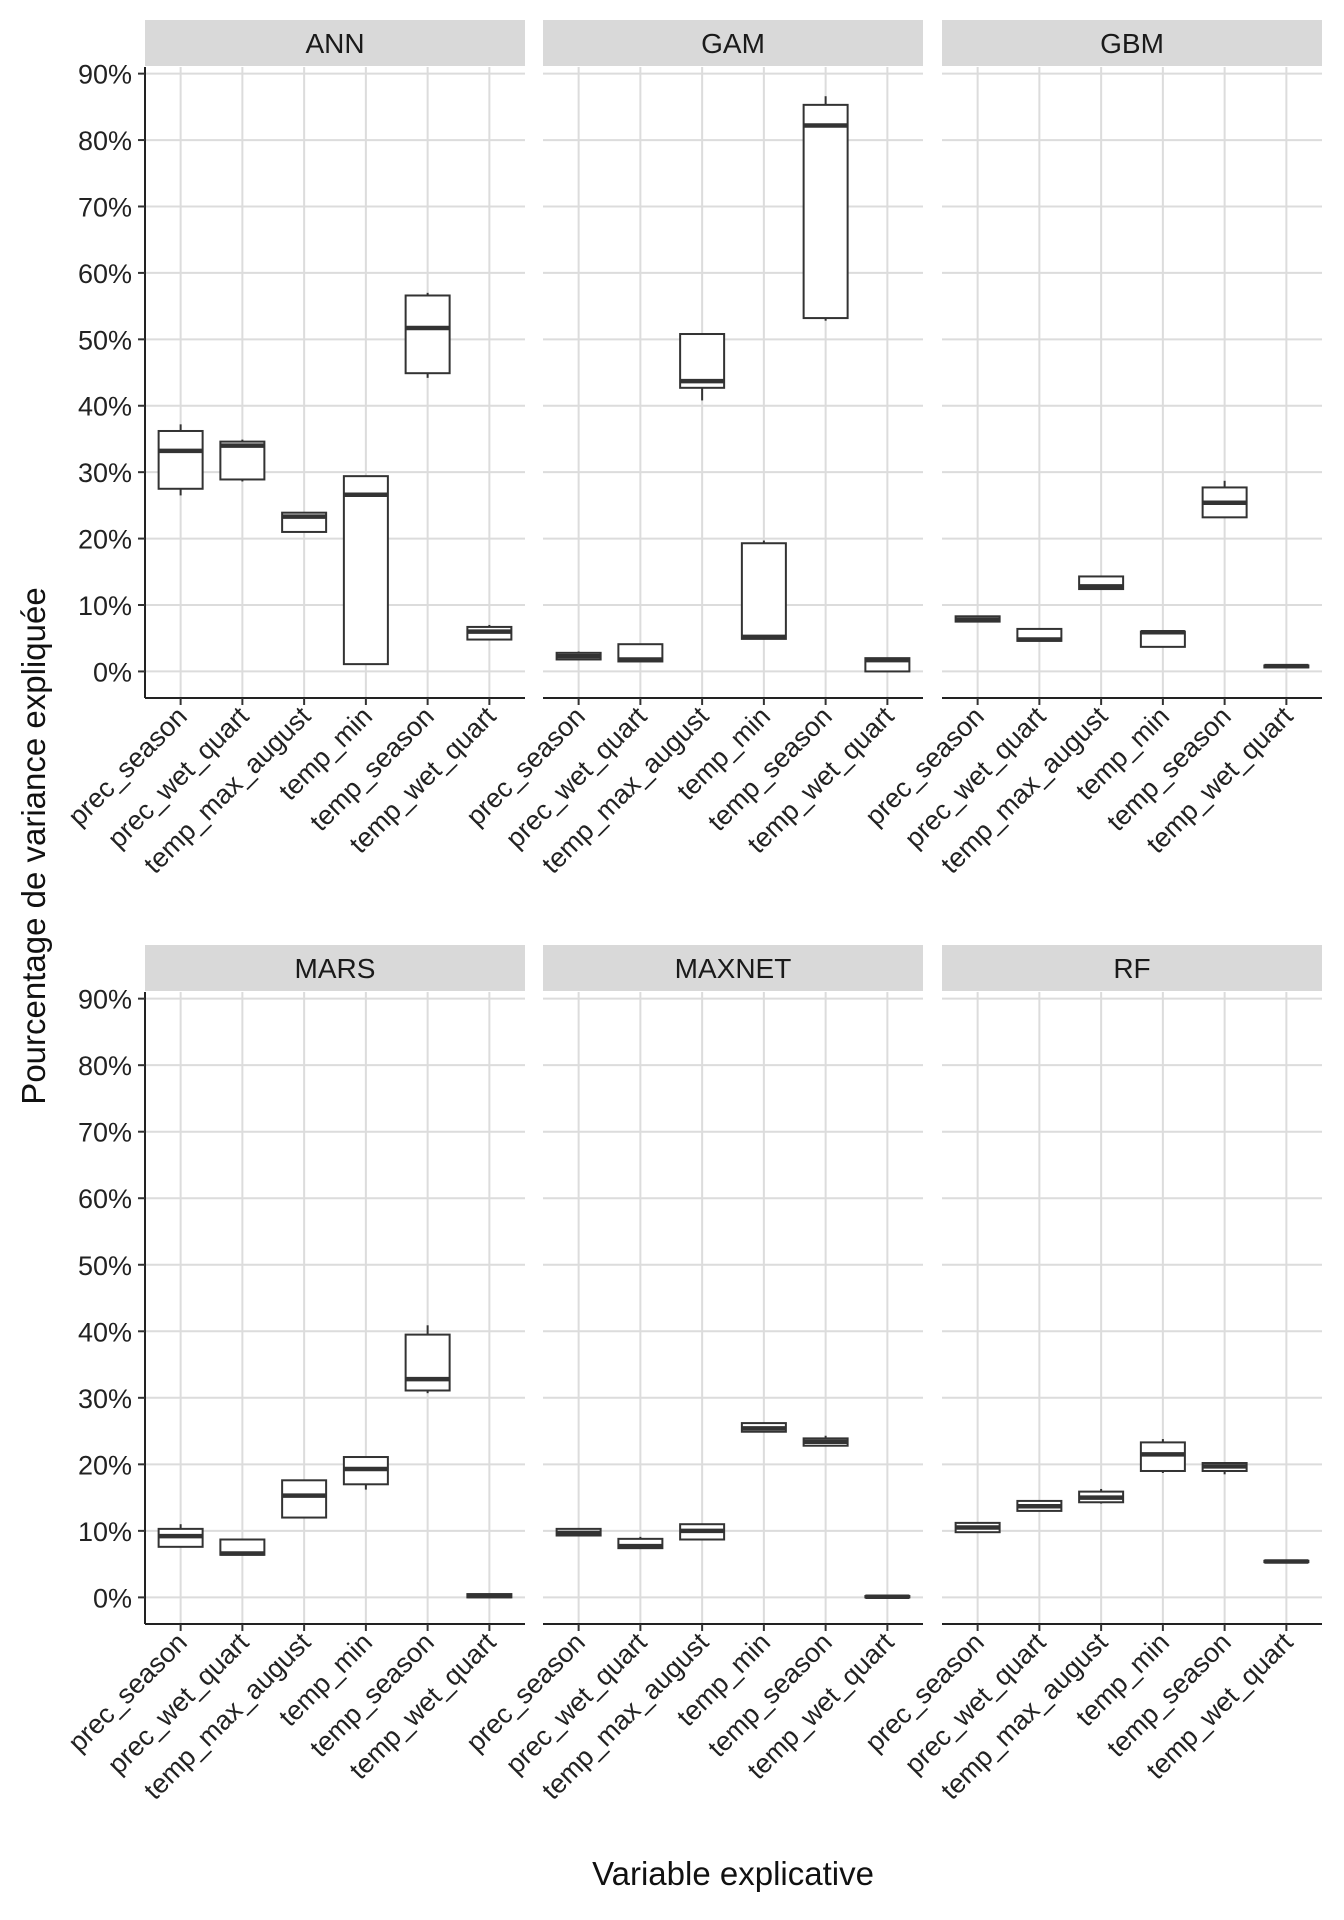  What do you see at coordinates (733, 1873) in the screenshot?
I see `x-axis-title: Variable explicative` at bounding box center [733, 1873].